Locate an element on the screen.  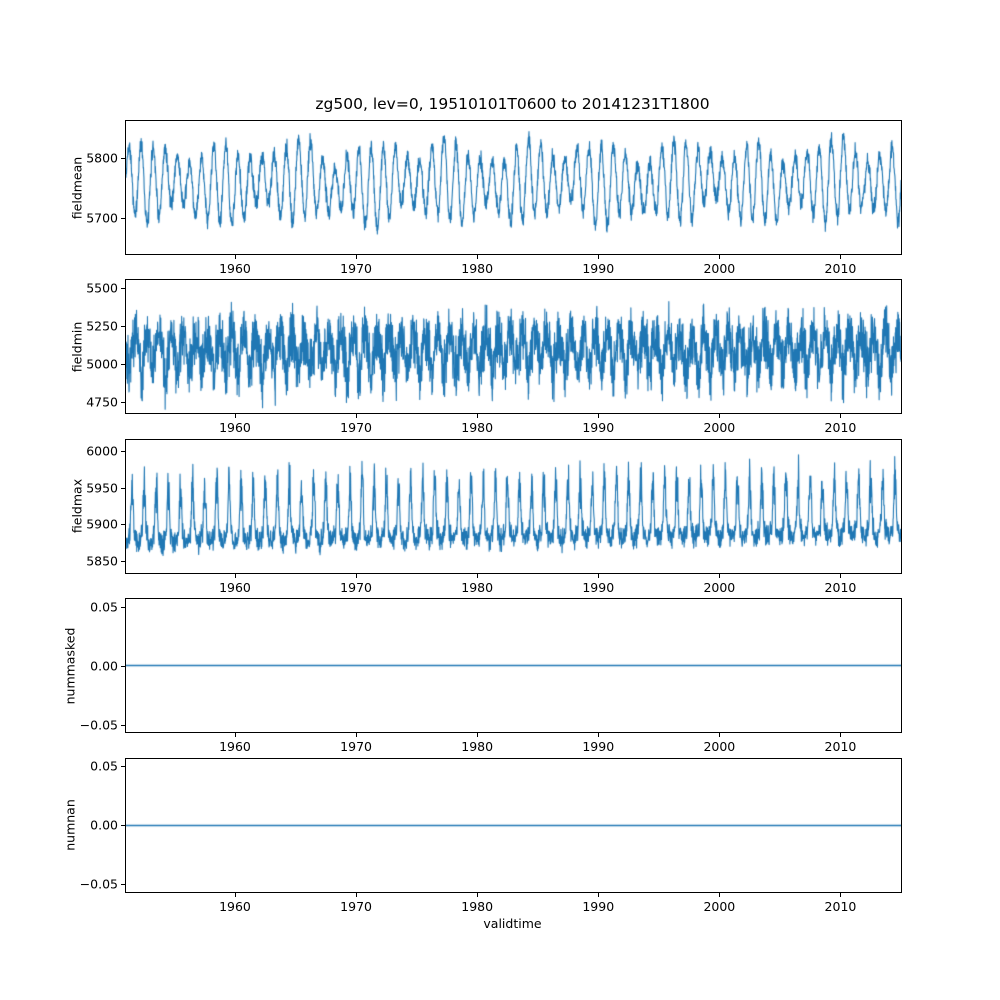
y-tick-label: 5000 is located at coordinates (102, 364).